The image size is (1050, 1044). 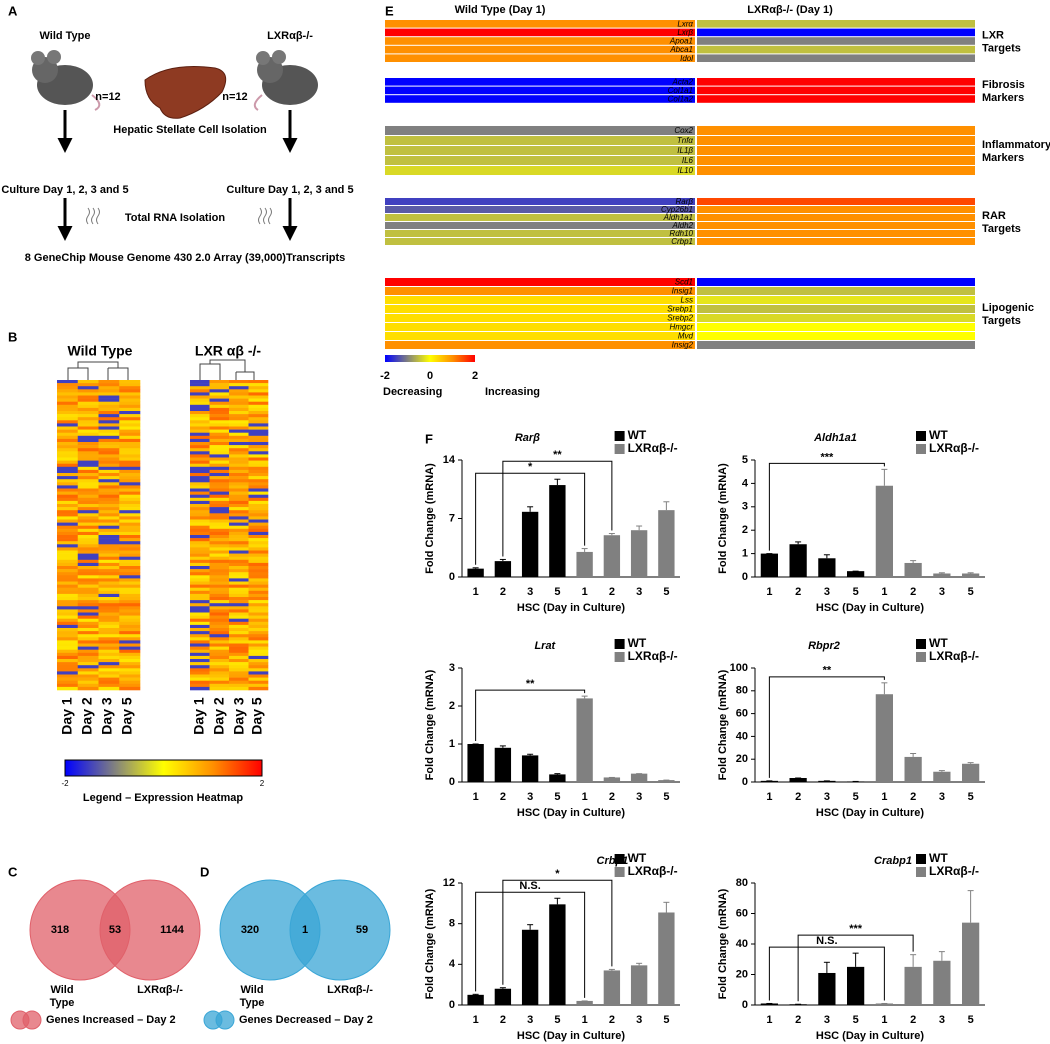 What do you see at coordinates (745, 530) in the screenshot?
I see `y-tick-label: 2` at bounding box center [745, 530].